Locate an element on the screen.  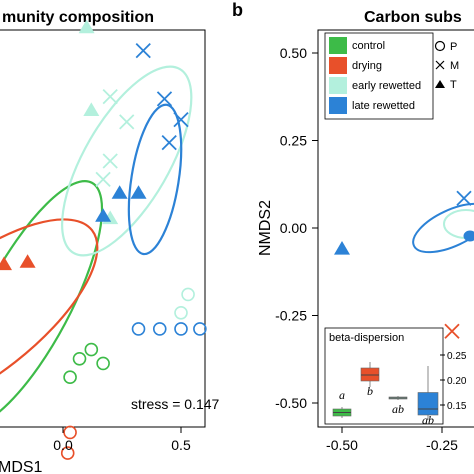
legend-swatch-early-rewetted is located at coordinates (338, 85).